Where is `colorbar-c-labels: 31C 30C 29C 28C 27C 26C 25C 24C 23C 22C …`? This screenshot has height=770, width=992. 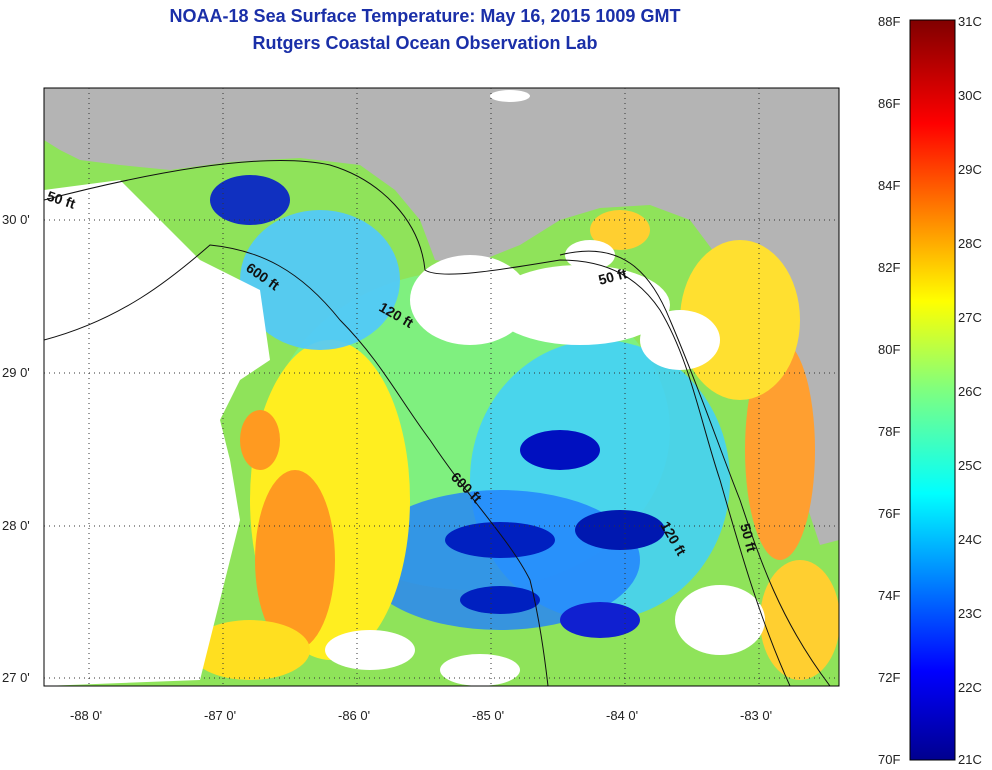
colorbar-c-labels: 31C 30C 29C 28C 27C 26C 25C 24C 23C 22C … is located at coordinates (970, 390).